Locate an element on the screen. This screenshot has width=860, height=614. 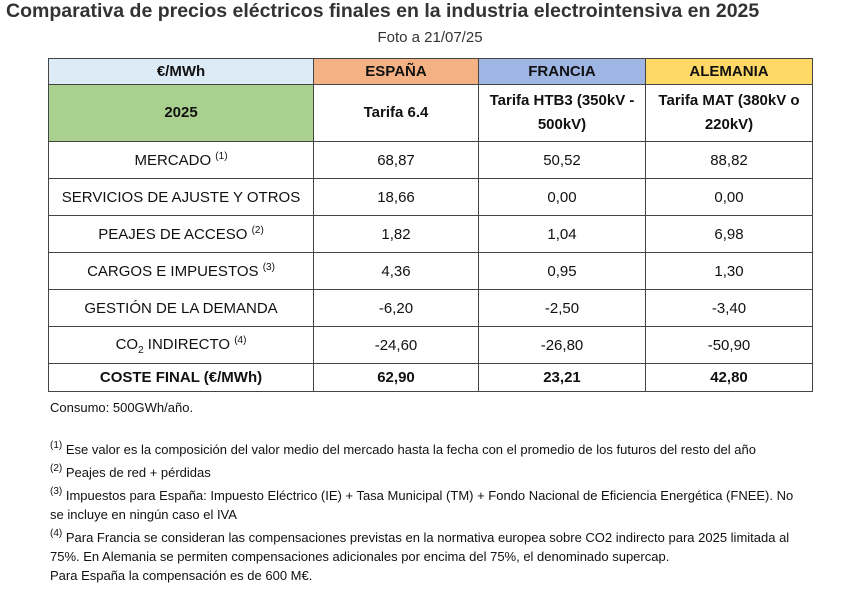
note-mark: (1) is located at coordinates (221, 156).